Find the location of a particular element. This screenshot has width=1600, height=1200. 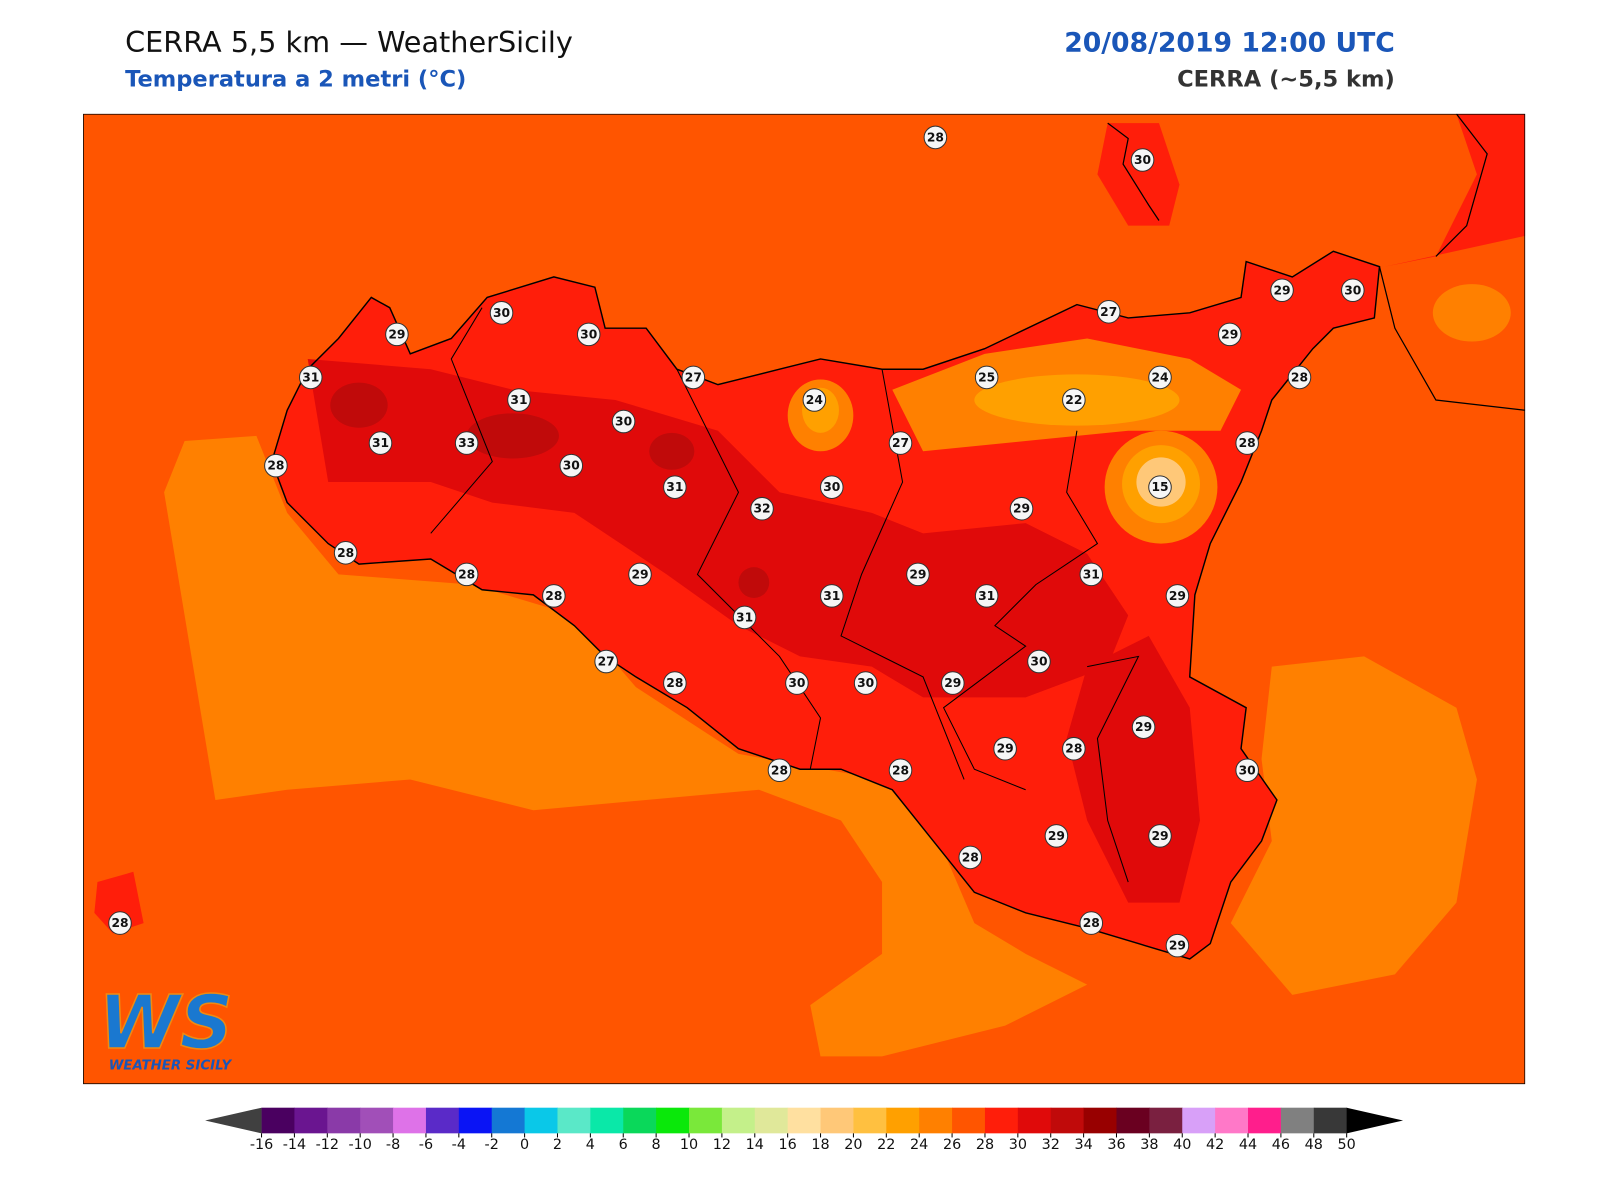

colorbar-tick-label: 24 is located at coordinates (919, 1145).